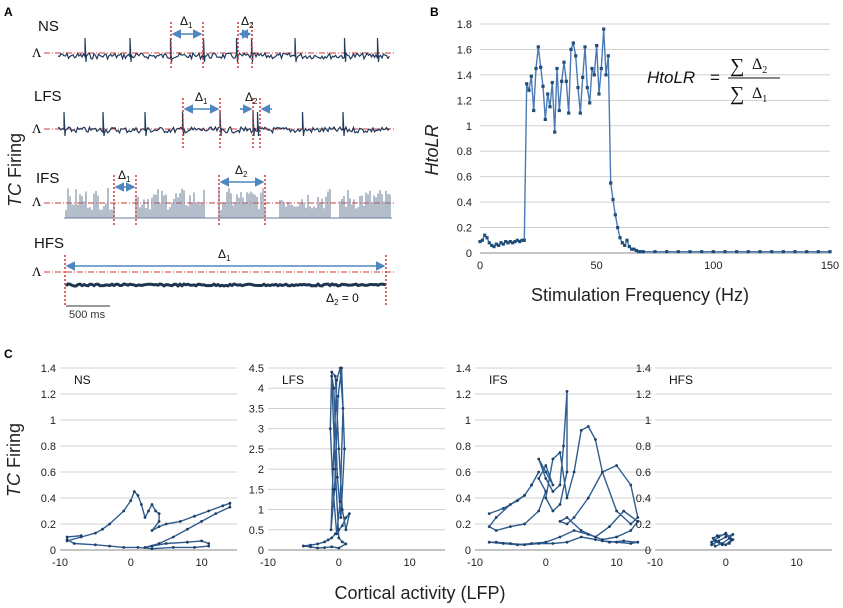 The height and width of the screenshot is (608, 843). What do you see at coordinates (8, 354) in the screenshot?
I see `panel-c-label: C` at bounding box center [8, 354].